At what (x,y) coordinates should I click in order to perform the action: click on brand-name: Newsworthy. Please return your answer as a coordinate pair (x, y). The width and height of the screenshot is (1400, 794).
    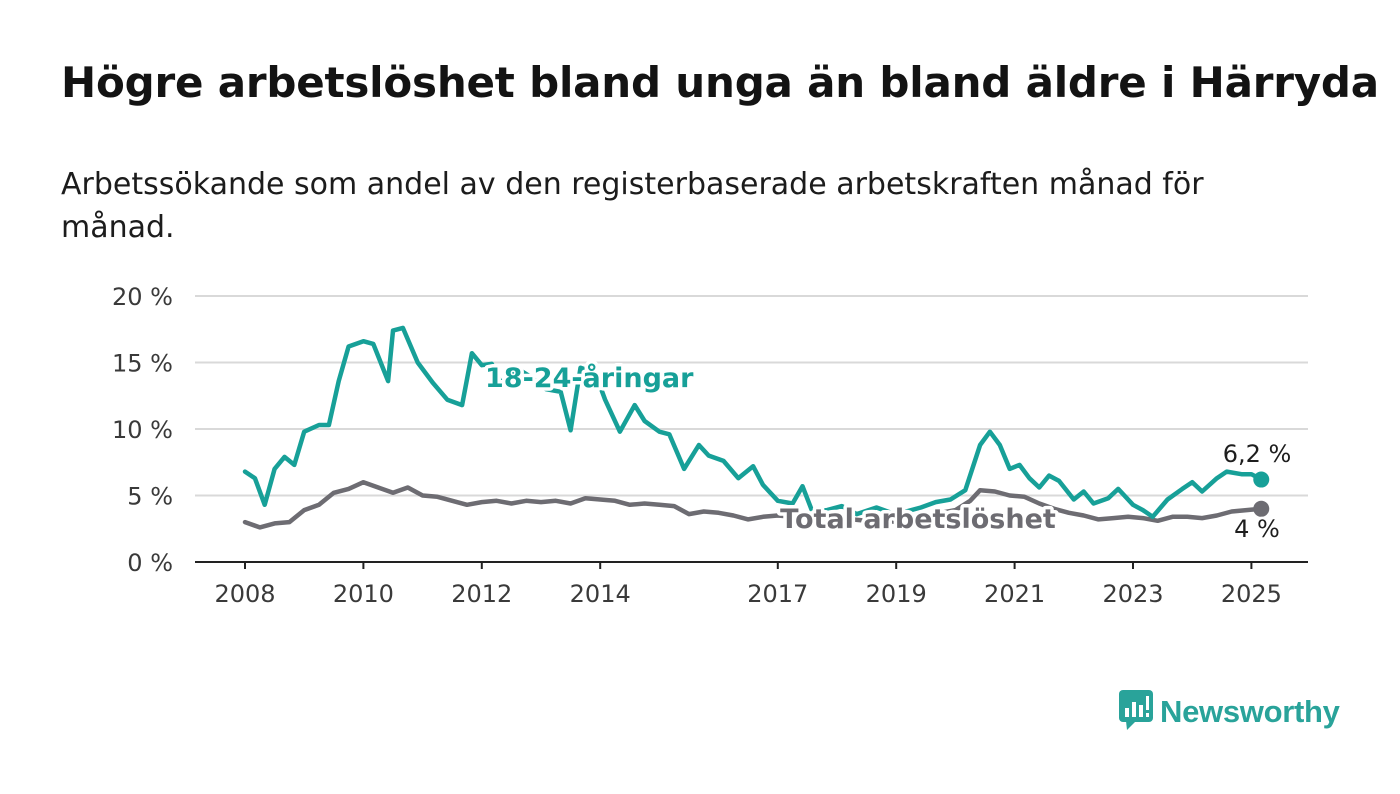
    Looking at the image, I should click on (1250, 711).